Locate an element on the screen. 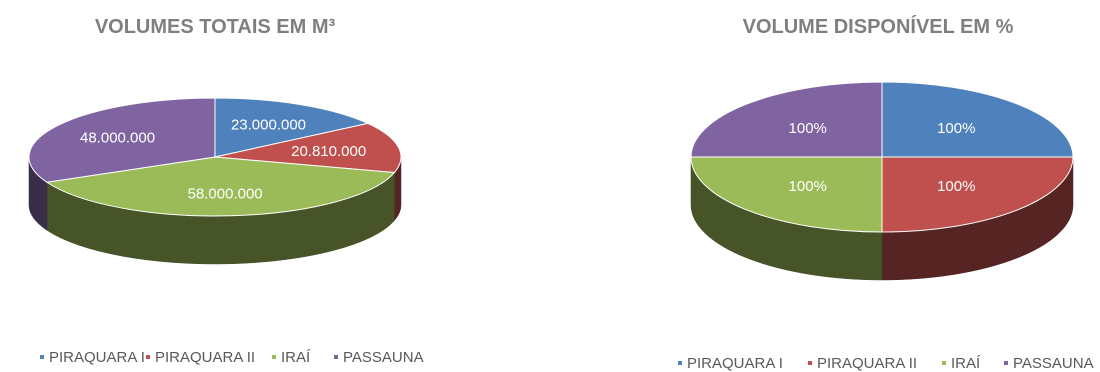 This screenshot has height=372, width=1100. data-labels: 100% 100% 100% 100% is located at coordinates (882, 157).